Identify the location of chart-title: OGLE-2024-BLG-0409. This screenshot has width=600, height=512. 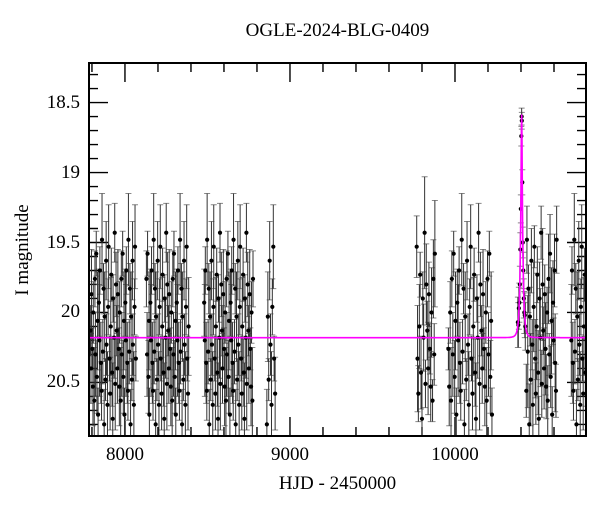
(337, 30).